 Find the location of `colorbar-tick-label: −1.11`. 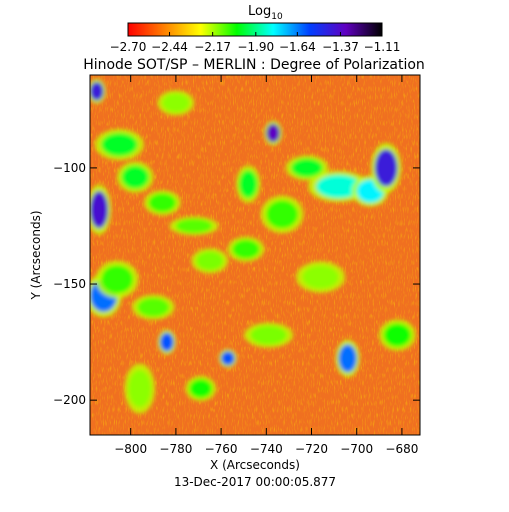

colorbar-tick-label: −1.11 is located at coordinates (382, 47).